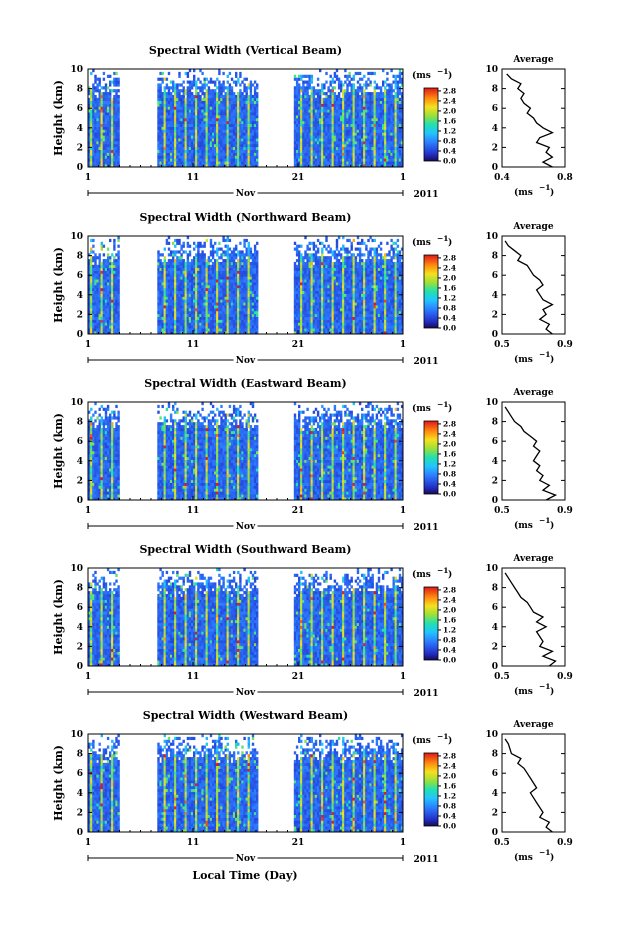 Image resolution: width=623 pixels, height=931 pixels. I want to click on profile-y-tick-label: 6, so click(495, 109).